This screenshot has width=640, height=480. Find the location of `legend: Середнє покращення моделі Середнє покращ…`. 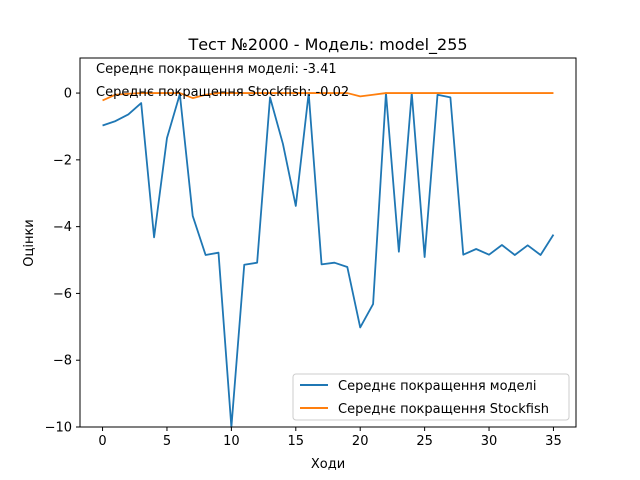

legend: Середнє покращення моделі Середнє покращ… is located at coordinates (431, 397).